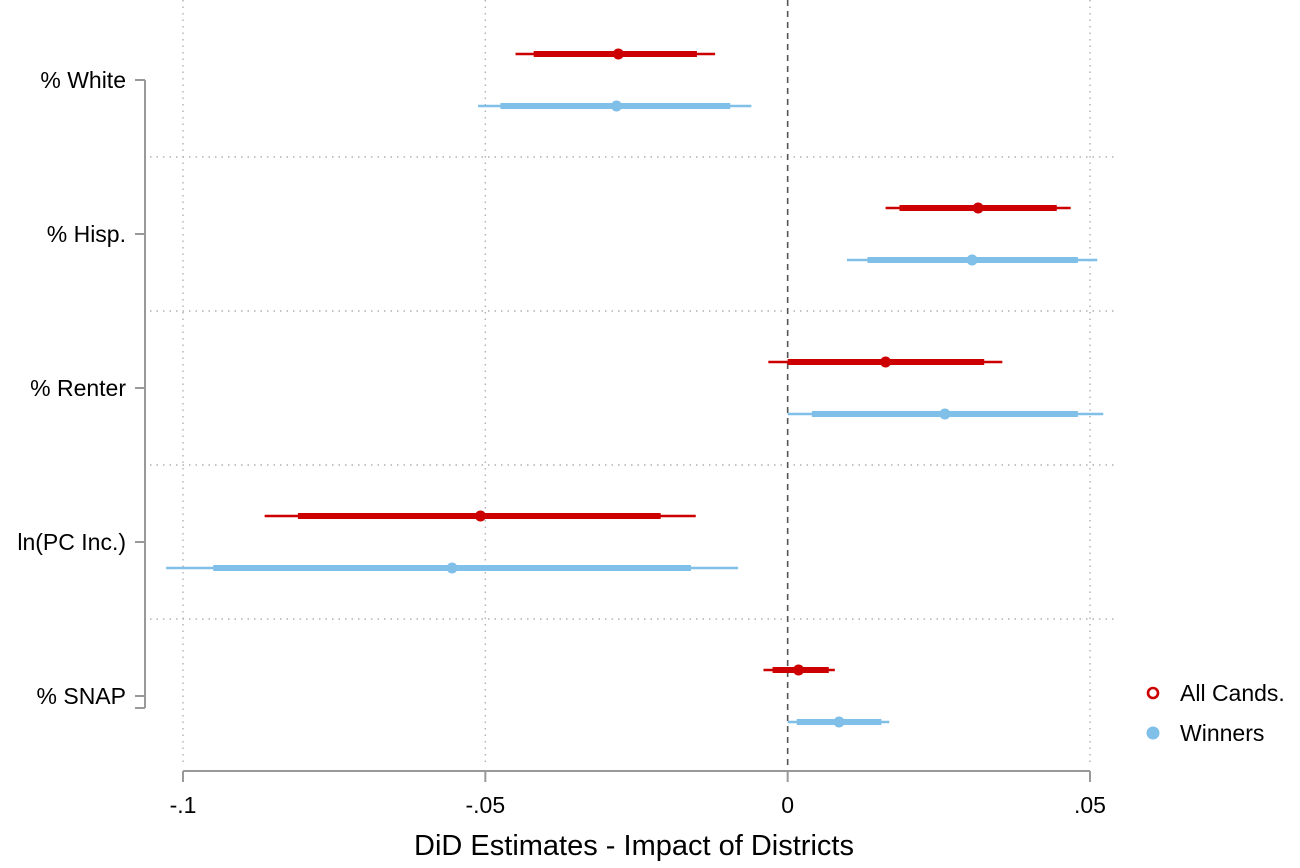 The image size is (1300, 868). What do you see at coordinates (81, 696) in the screenshot?
I see `y-tick-label: % SNAP` at bounding box center [81, 696].